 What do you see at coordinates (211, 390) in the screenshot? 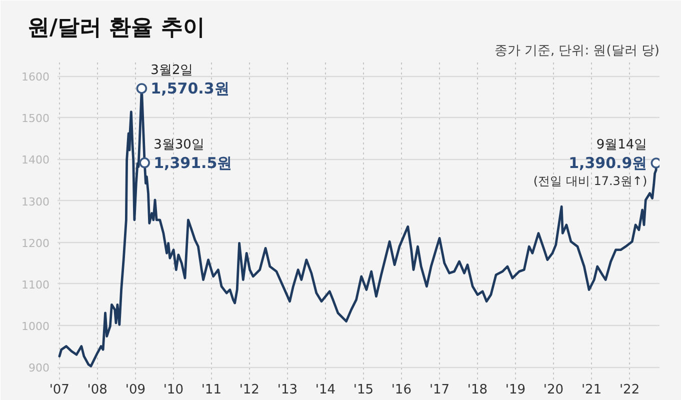
I see `x-tick-label: '11` at bounding box center [211, 390].